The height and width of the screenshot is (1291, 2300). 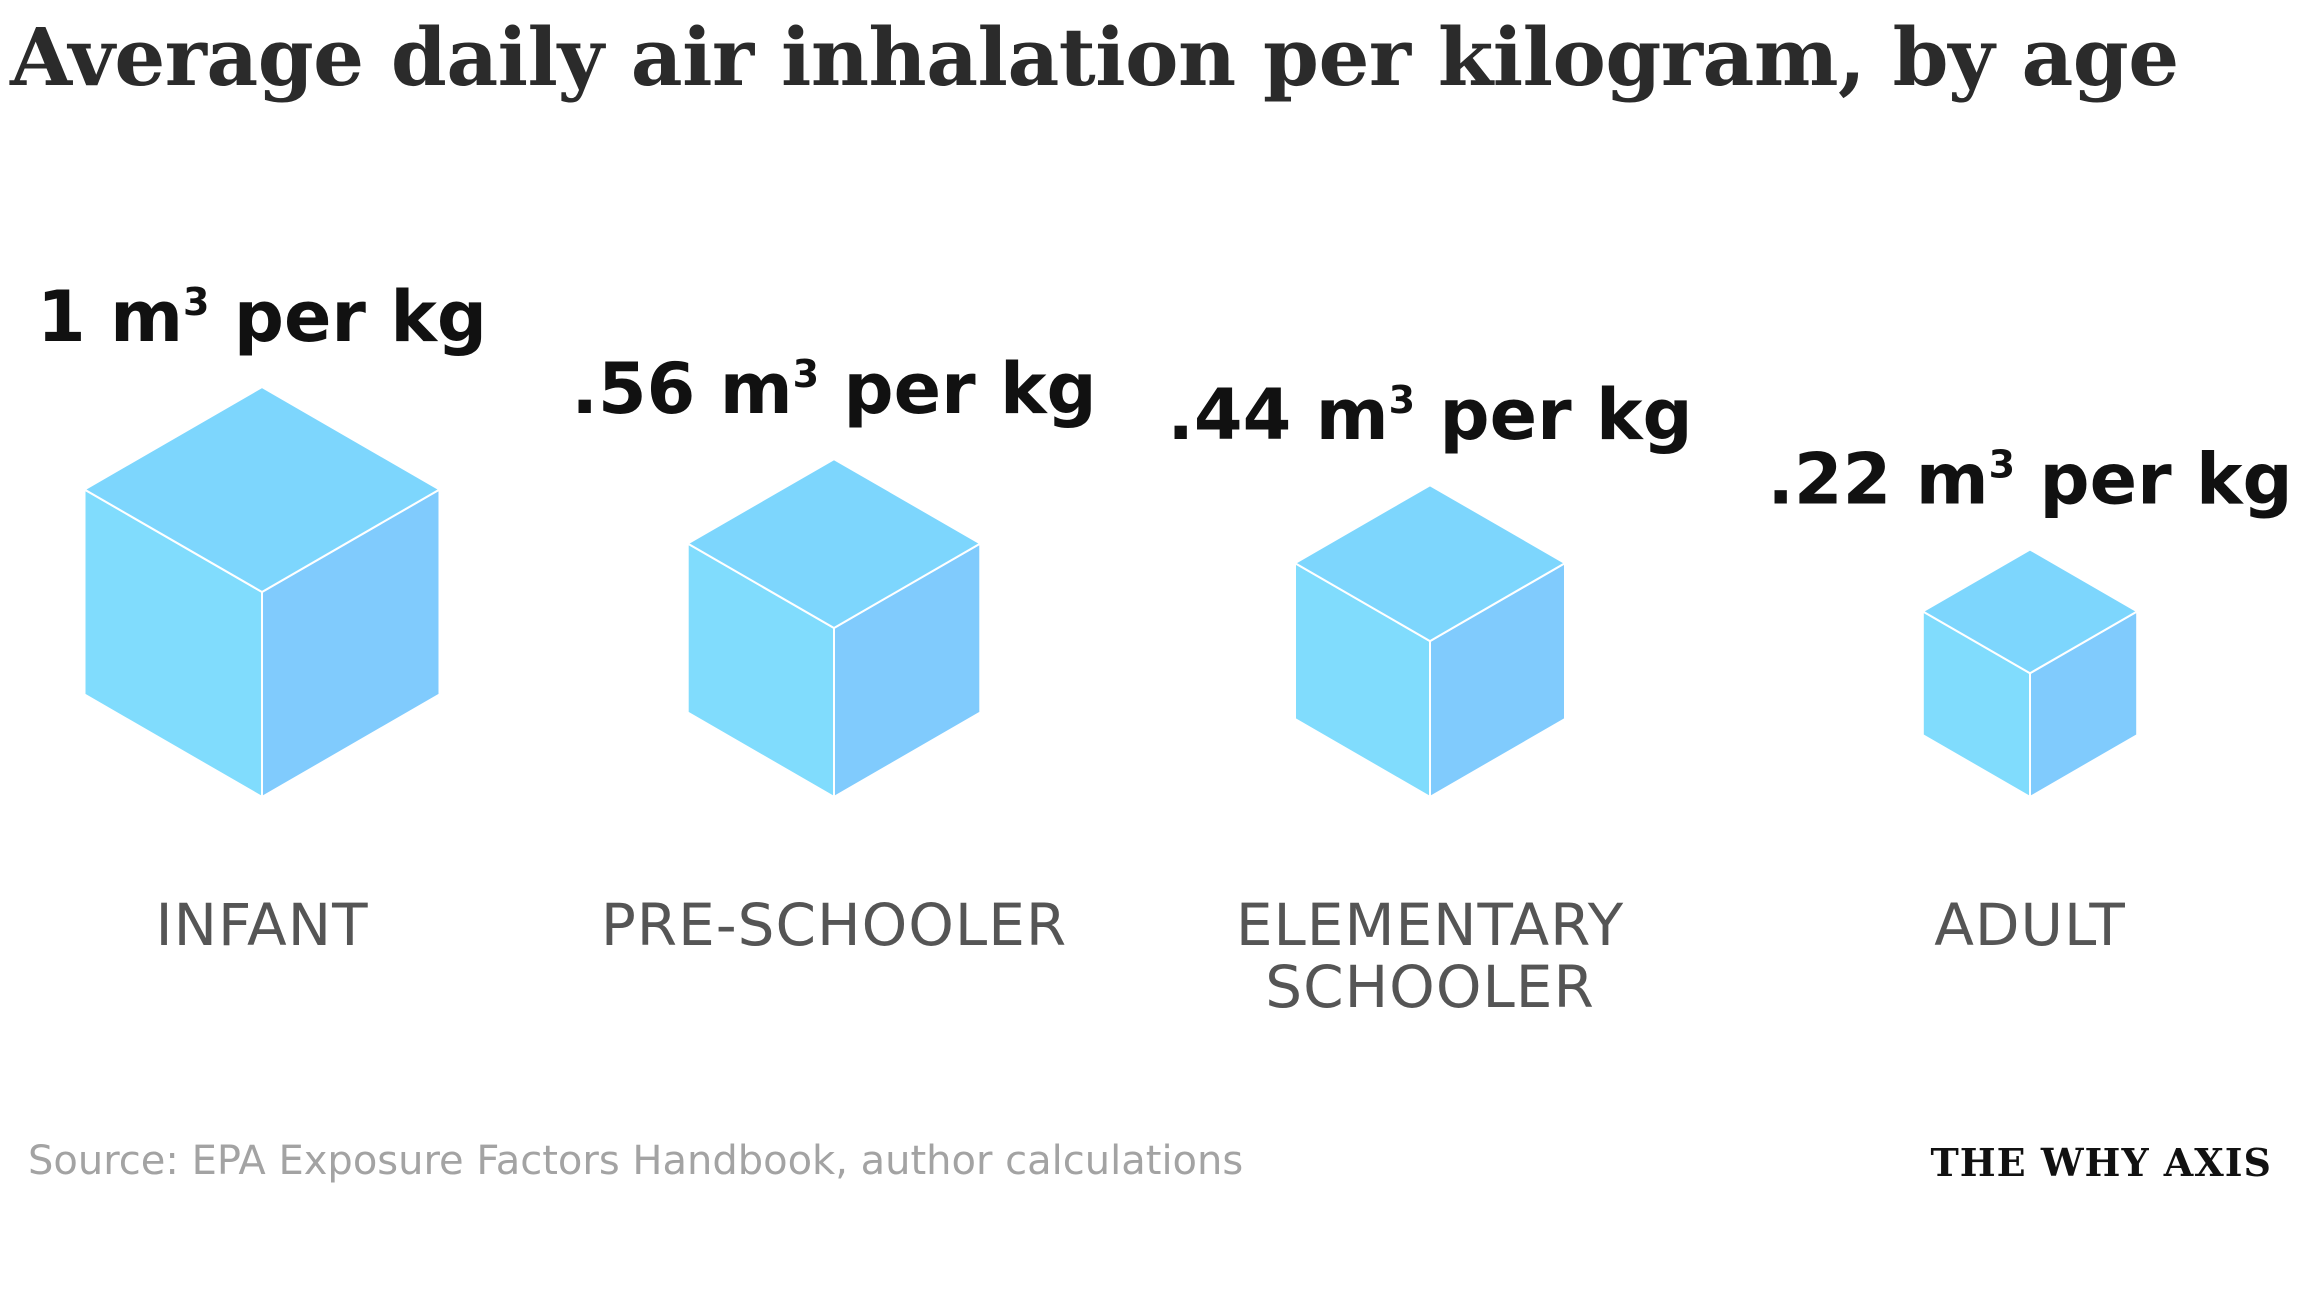 What do you see at coordinates (2101, 1162) in the screenshot?
I see `brand-logo: THE WHY AXIS` at bounding box center [2101, 1162].